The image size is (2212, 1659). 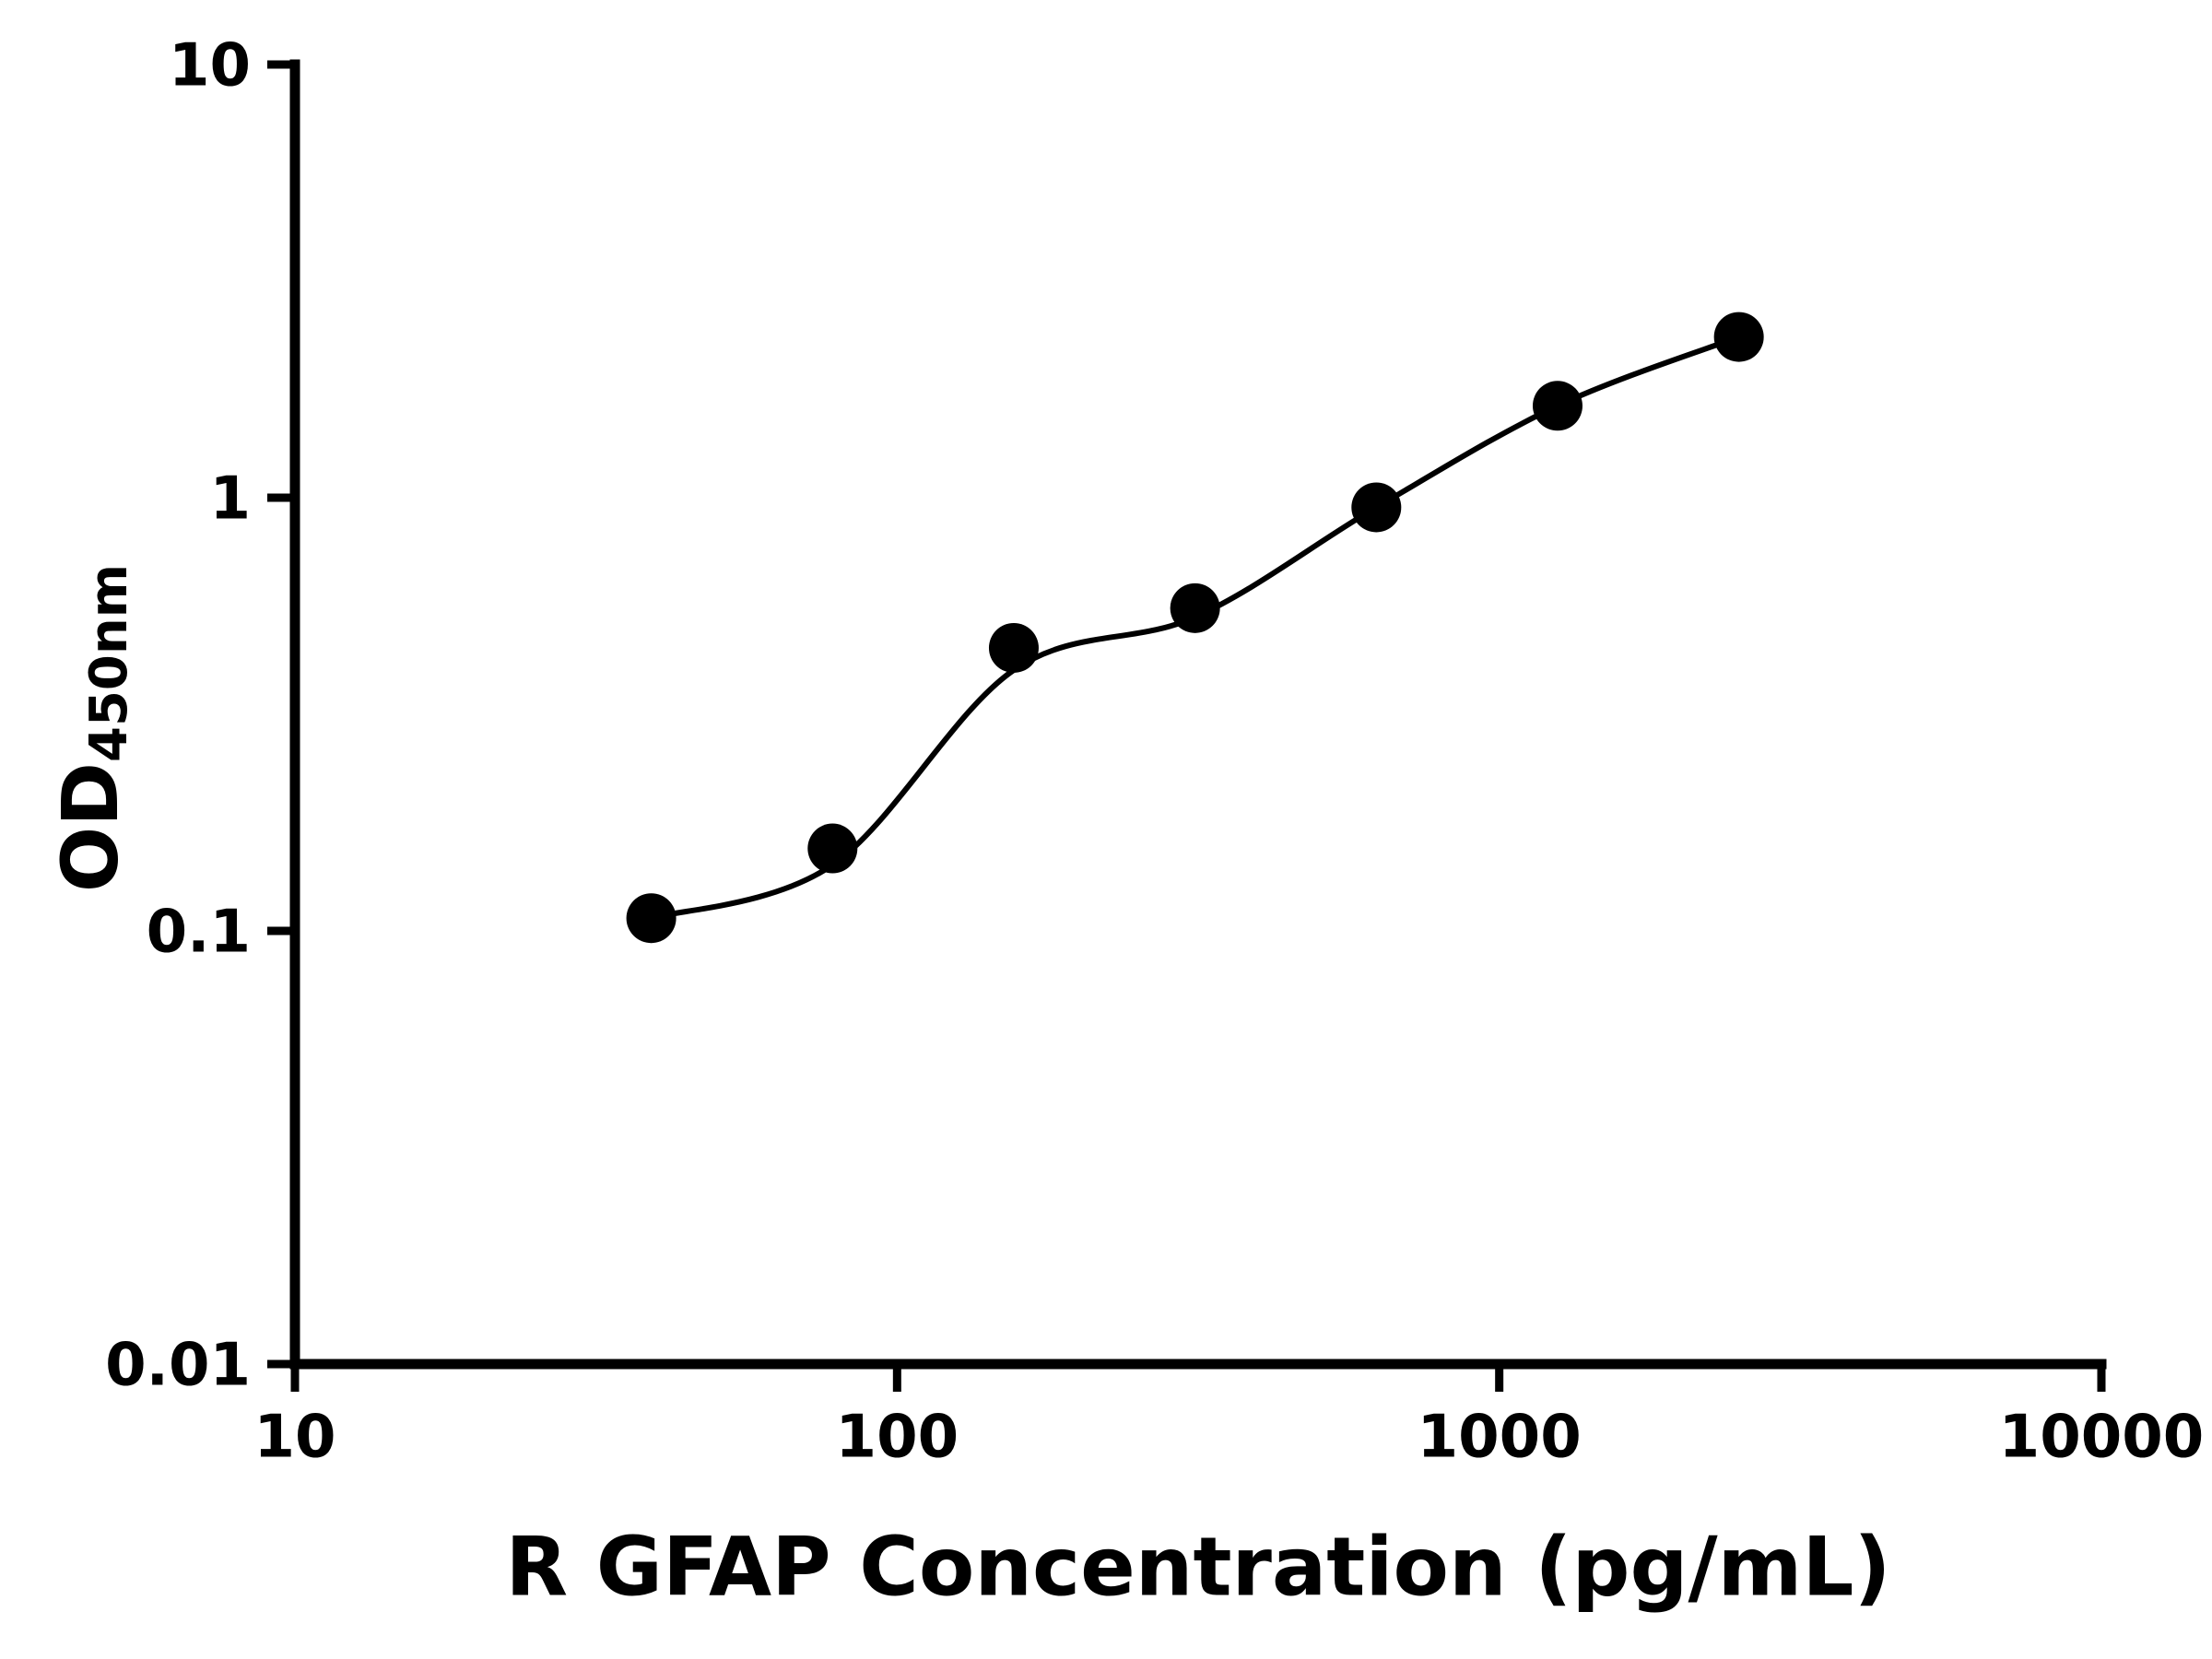 I want to click on y-tick-label: 10, so click(x=210, y=65).